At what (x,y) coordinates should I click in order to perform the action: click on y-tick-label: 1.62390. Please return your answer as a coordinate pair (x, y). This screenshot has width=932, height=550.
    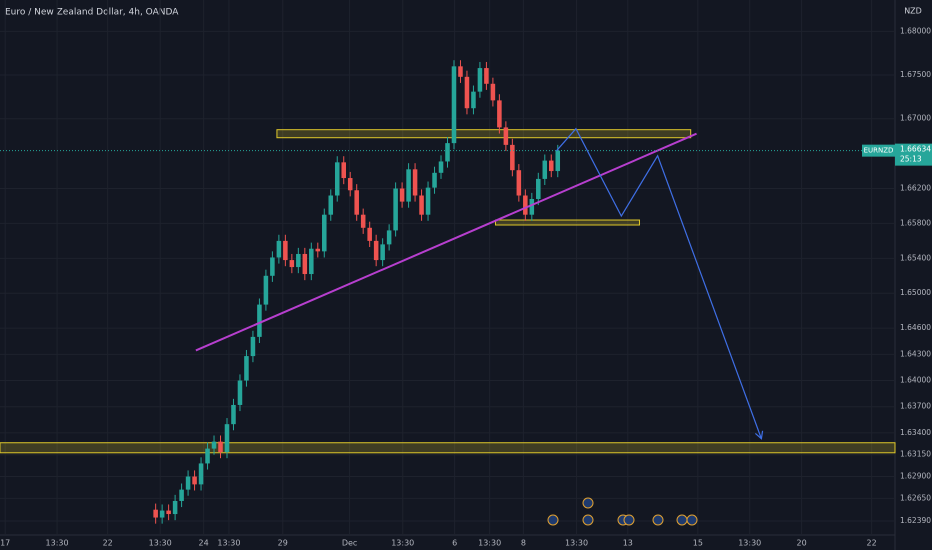
    Looking at the image, I should click on (915, 520).